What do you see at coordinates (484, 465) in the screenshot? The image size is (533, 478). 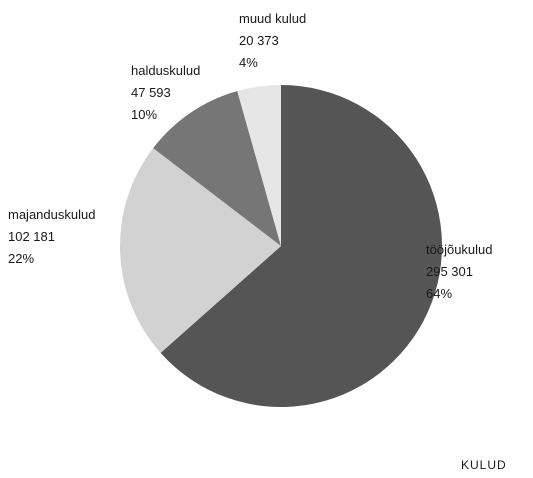 I see `chart-caption: KULUD` at bounding box center [484, 465].